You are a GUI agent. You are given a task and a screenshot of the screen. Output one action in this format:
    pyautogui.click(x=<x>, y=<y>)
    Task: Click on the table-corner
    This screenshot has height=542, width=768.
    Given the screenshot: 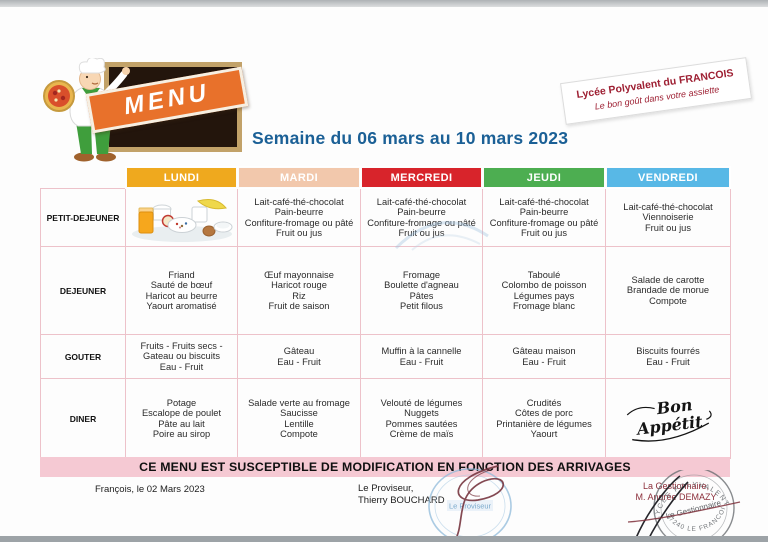 What is the action you would take?
    pyautogui.click(x=83, y=178)
    